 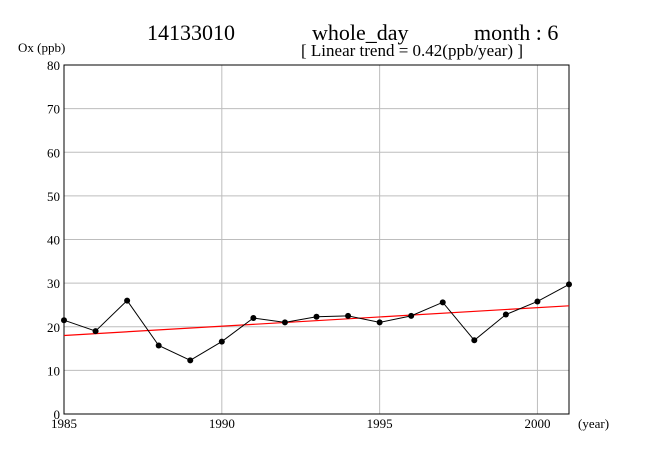 I want to click on x-tick-label: 1985, so click(x=64, y=423).